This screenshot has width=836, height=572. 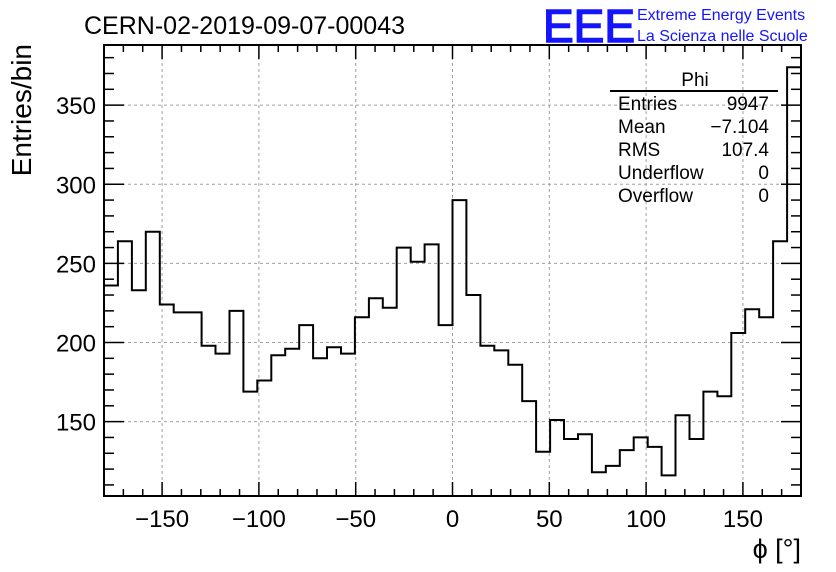 I want to click on x-tick-label: −50, so click(x=355, y=519).